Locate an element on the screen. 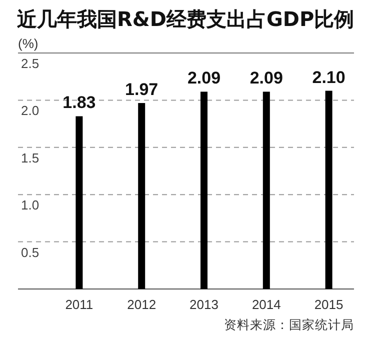  text: 2.0 is located at coordinates (30, 110).